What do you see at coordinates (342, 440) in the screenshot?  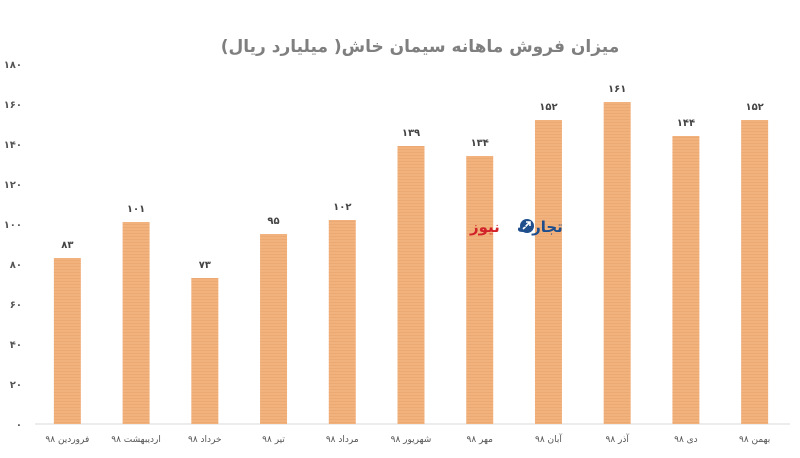 I see `x-tick-label: مرداد ۹۸` at bounding box center [342, 440].